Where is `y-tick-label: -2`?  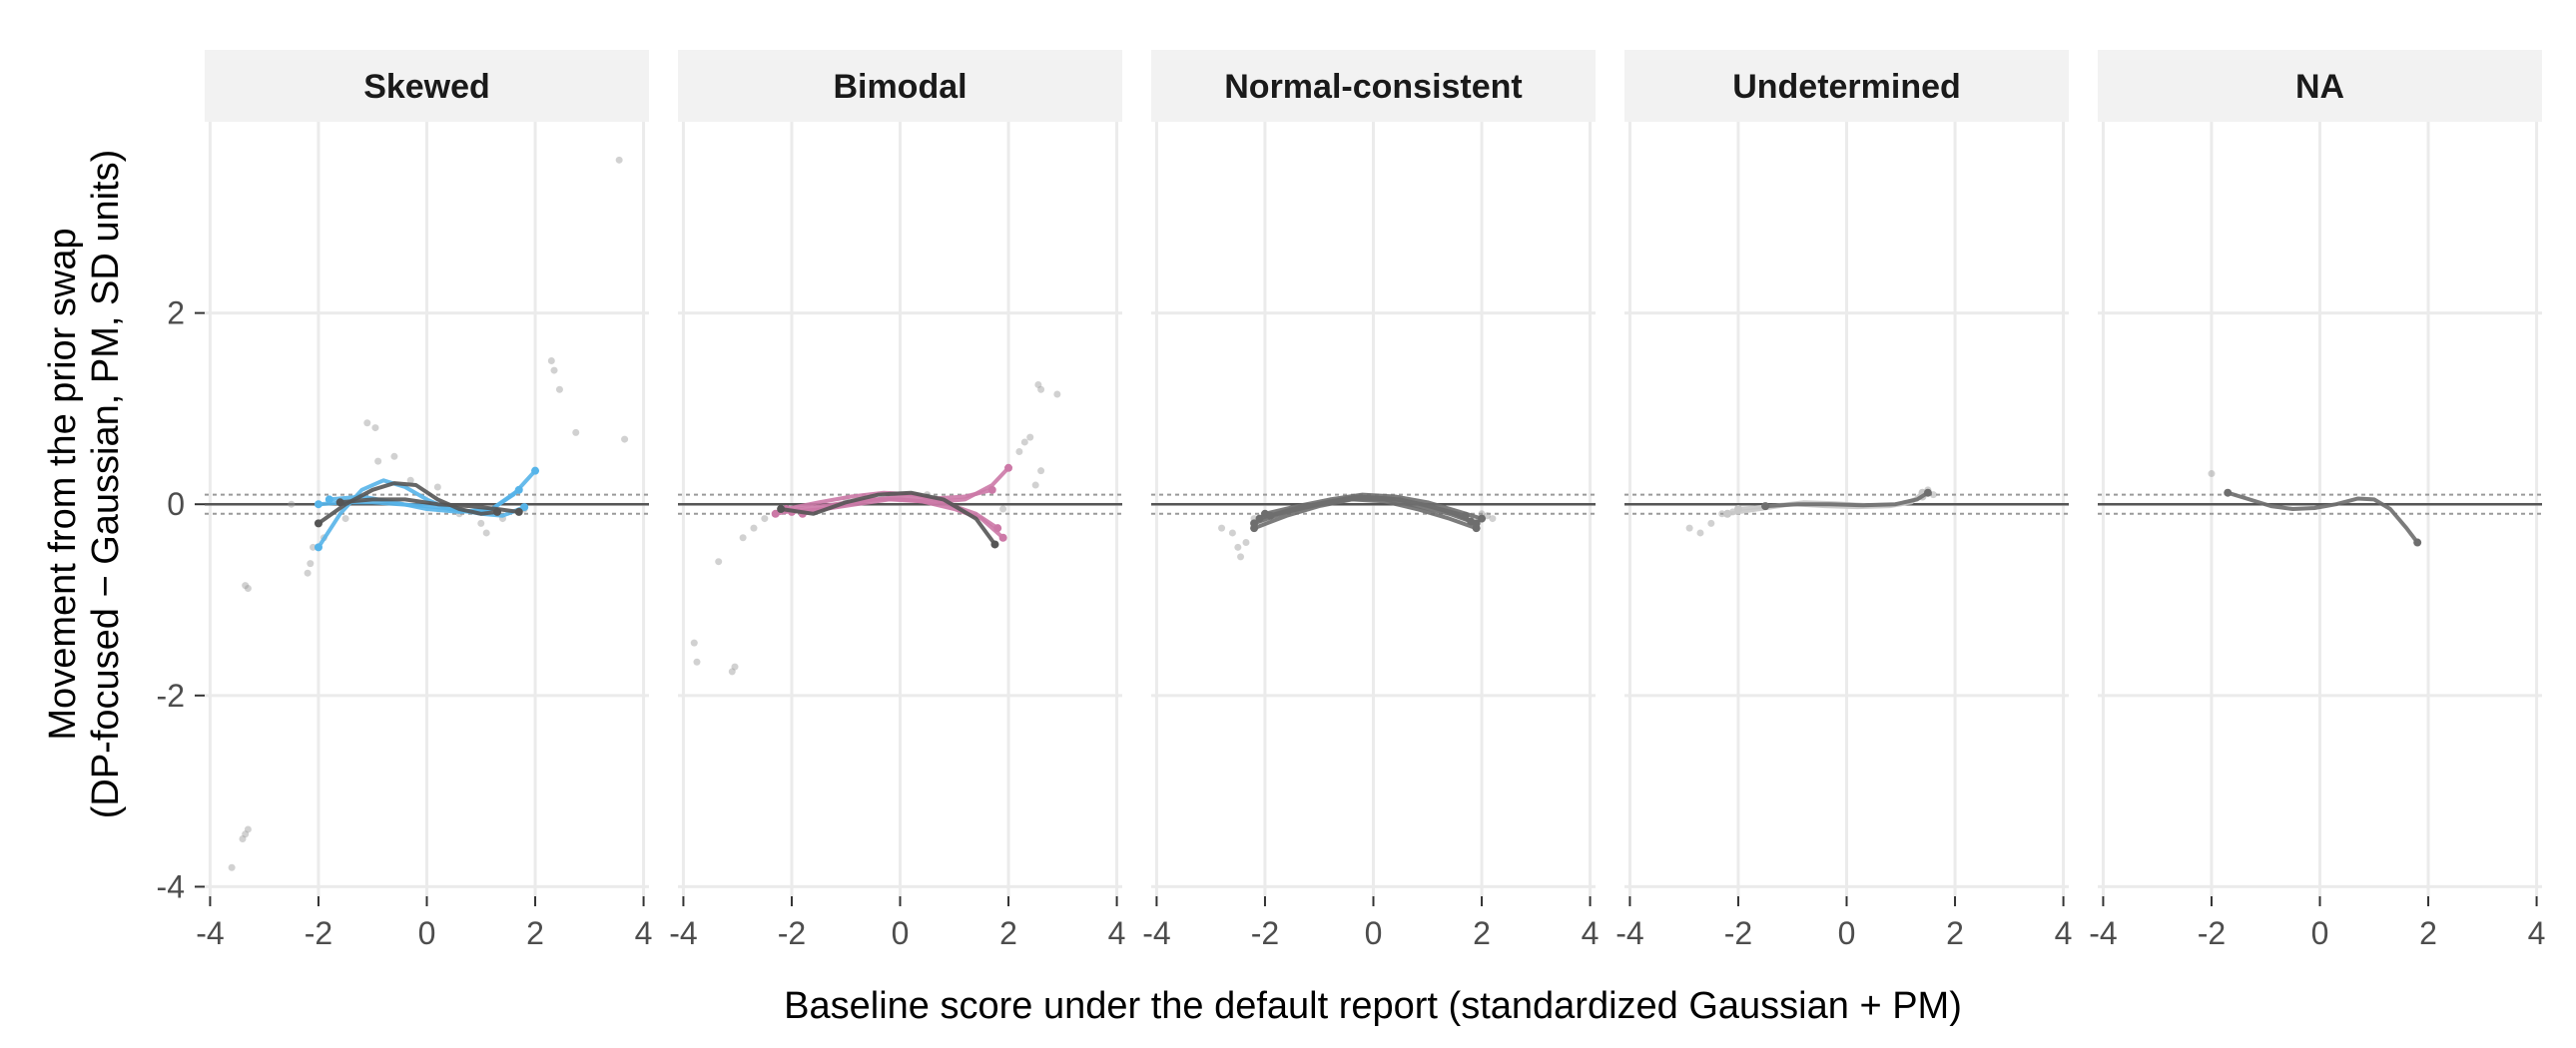
y-tick-label: -2 is located at coordinates (171, 696).